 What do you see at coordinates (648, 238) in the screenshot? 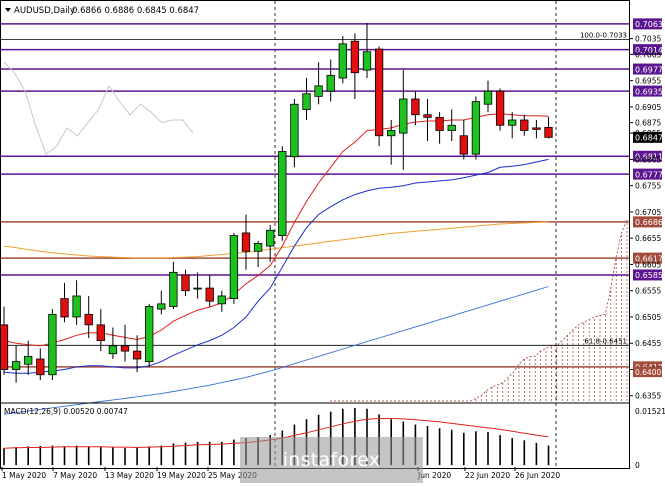
I see `y-tick-label-9: 0.6655` at bounding box center [648, 238].